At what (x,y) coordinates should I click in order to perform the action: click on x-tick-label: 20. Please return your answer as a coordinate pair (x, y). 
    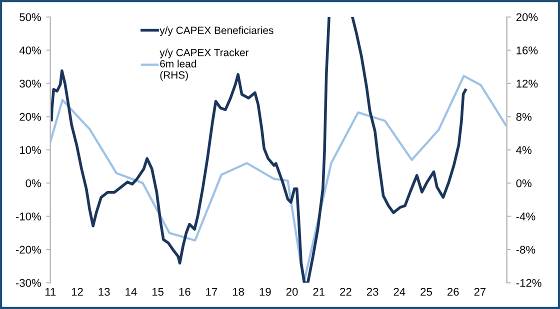
    Looking at the image, I should click on (292, 292).